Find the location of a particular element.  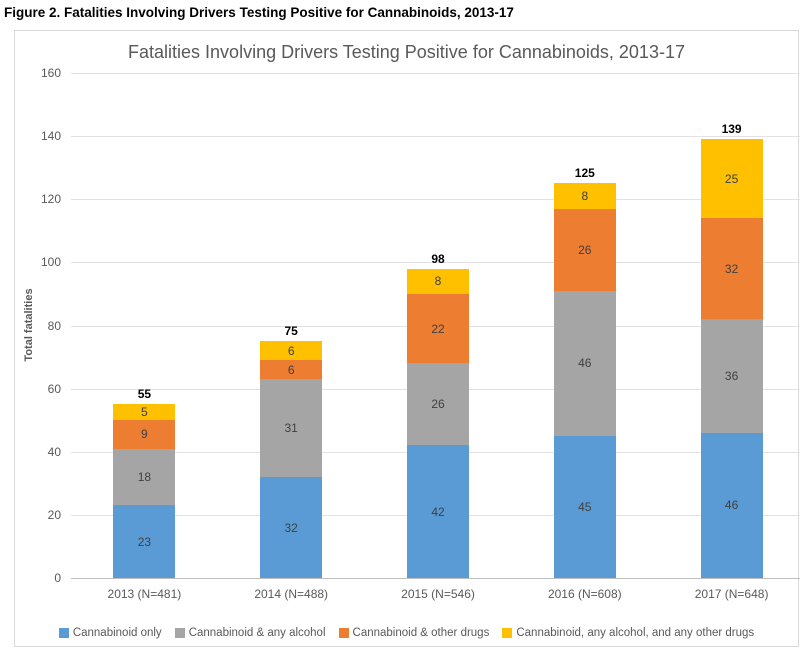

y-axis-tick-label: 60 is located at coordinates (54, 388).